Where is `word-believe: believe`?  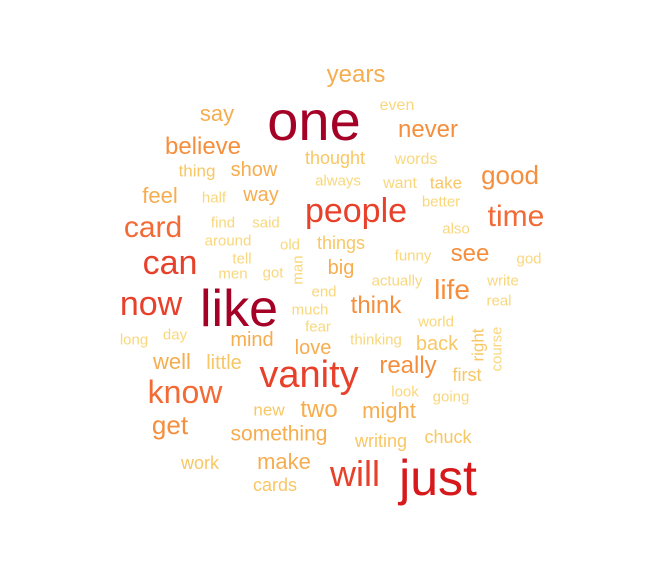 word-believe: believe is located at coordinates (203, 146).